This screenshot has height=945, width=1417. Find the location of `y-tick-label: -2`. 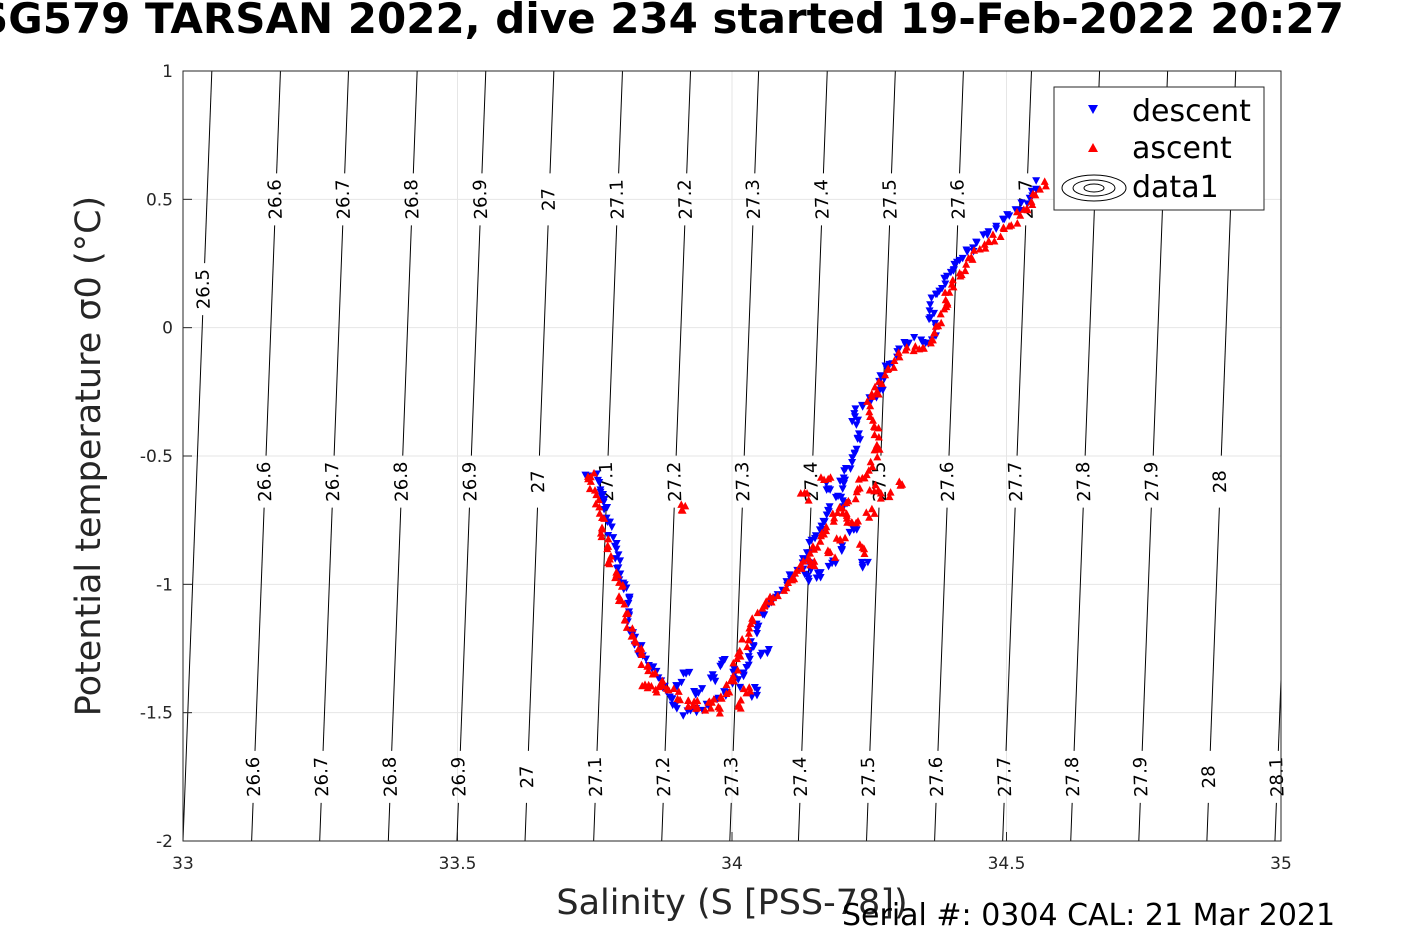

y-tick-label: -2 is located at coordinates (164, 842).